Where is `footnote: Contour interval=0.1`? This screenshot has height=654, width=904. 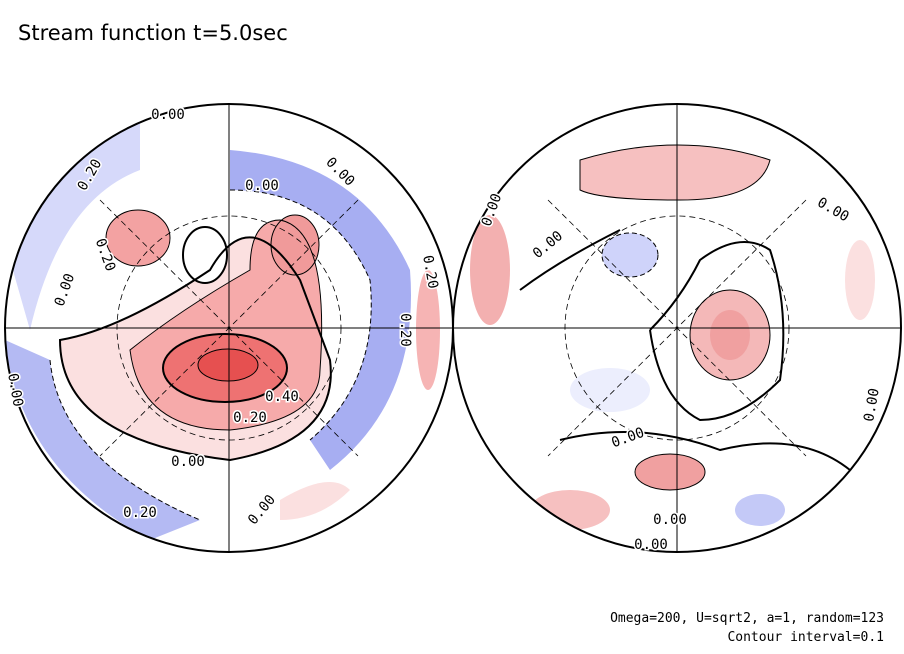
footnote: Contour interval=0.1 is located at coordinates (805, 637).